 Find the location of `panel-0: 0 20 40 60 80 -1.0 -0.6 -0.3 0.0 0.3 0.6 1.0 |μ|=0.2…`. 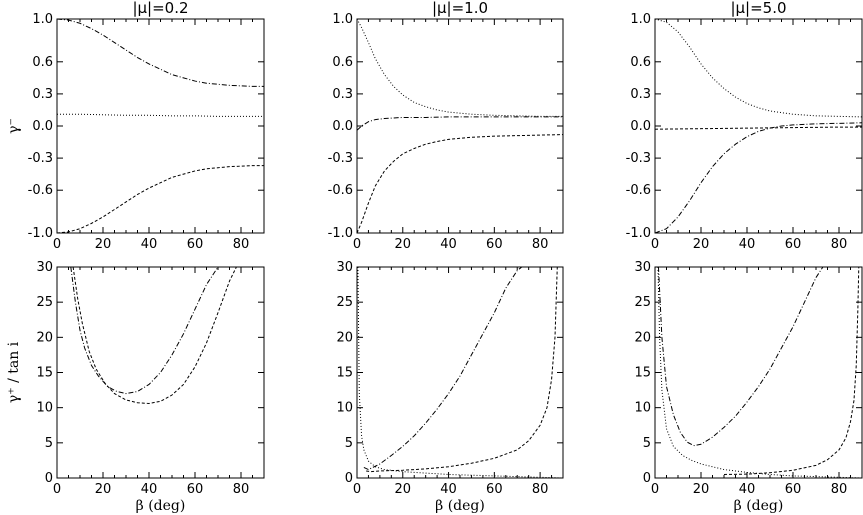

panel-0: 0 20 40 60 80 -1.0 -0.6 -0.3 0.0 0.3 0.6 1.0 |μ|=0.2… is located at coordinates (135, 126).